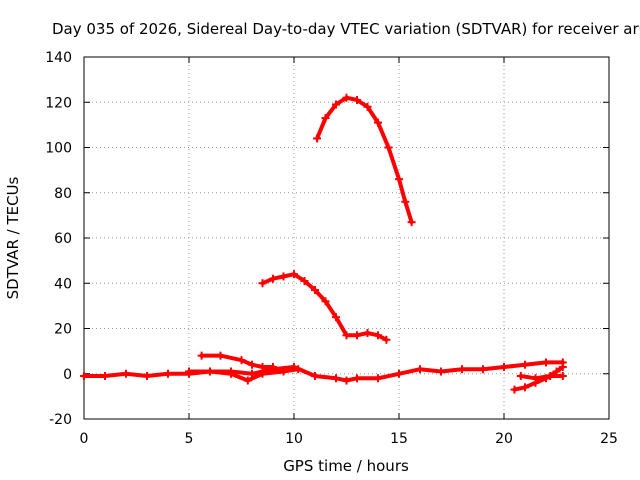  What do you see at coordinates (58, 103) in the screenshot?
I see `y-tick-label: 120` at bounding box center [58, 103].